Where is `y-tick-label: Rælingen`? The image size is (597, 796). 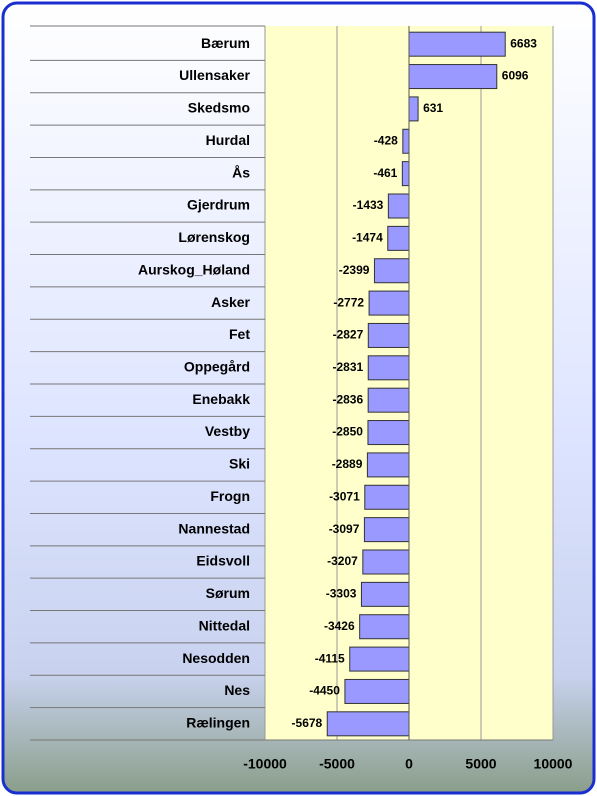
y-tick-label: Rælingen is located at coordinates (218, 723).